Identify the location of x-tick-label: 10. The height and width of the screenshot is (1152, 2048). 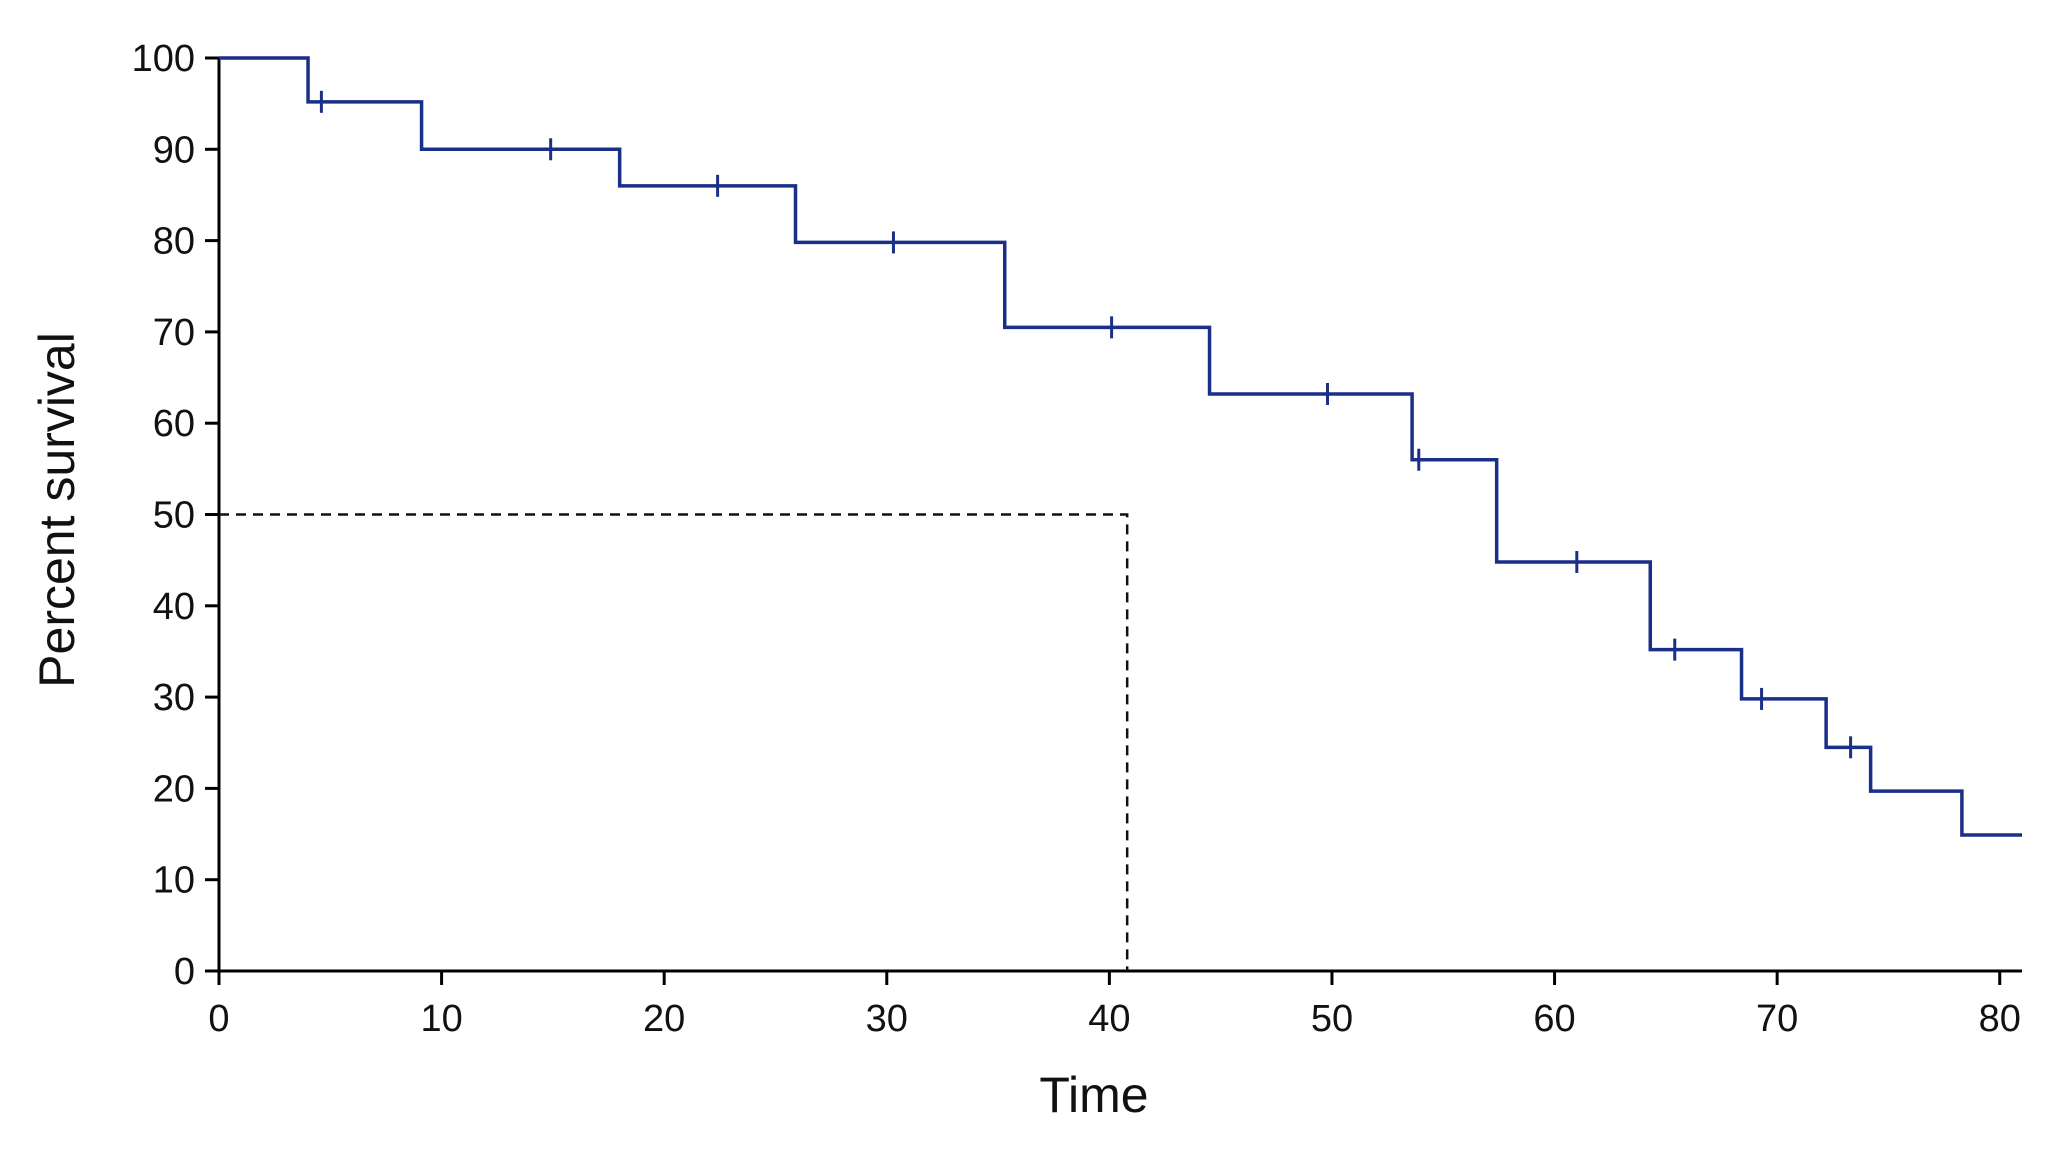
(441, 1019).